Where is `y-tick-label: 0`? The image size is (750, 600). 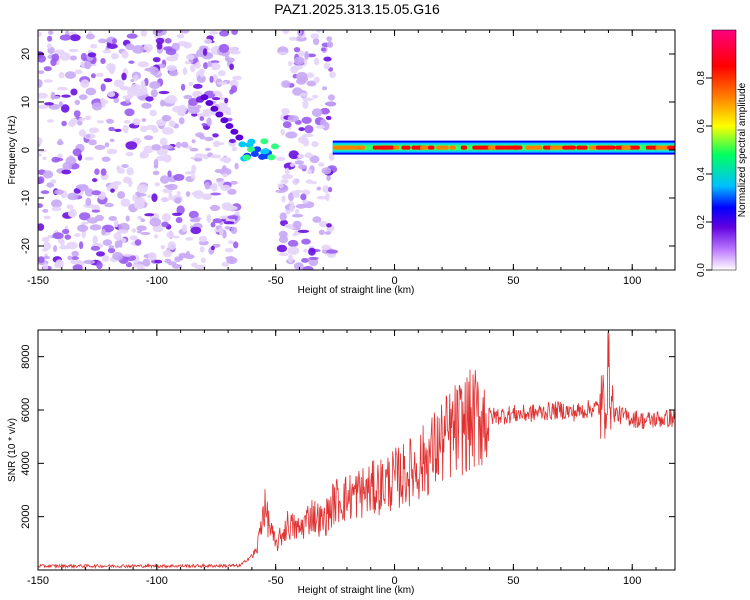 y-tick-label: 0 is located at coordinates (26, 150).